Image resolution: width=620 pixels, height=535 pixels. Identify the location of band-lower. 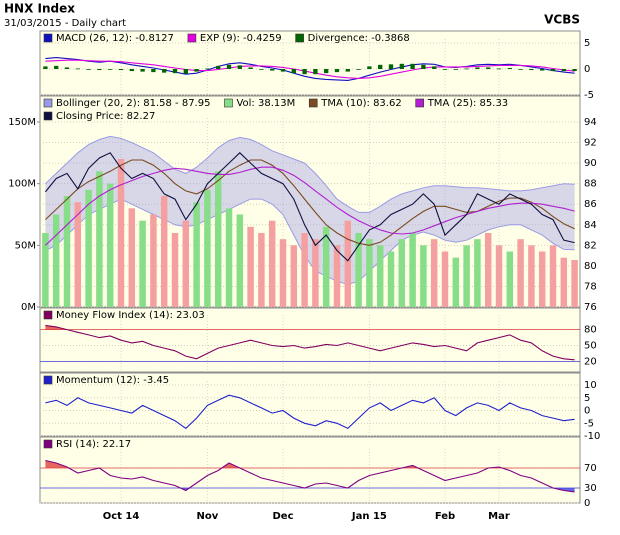
(310, 241).